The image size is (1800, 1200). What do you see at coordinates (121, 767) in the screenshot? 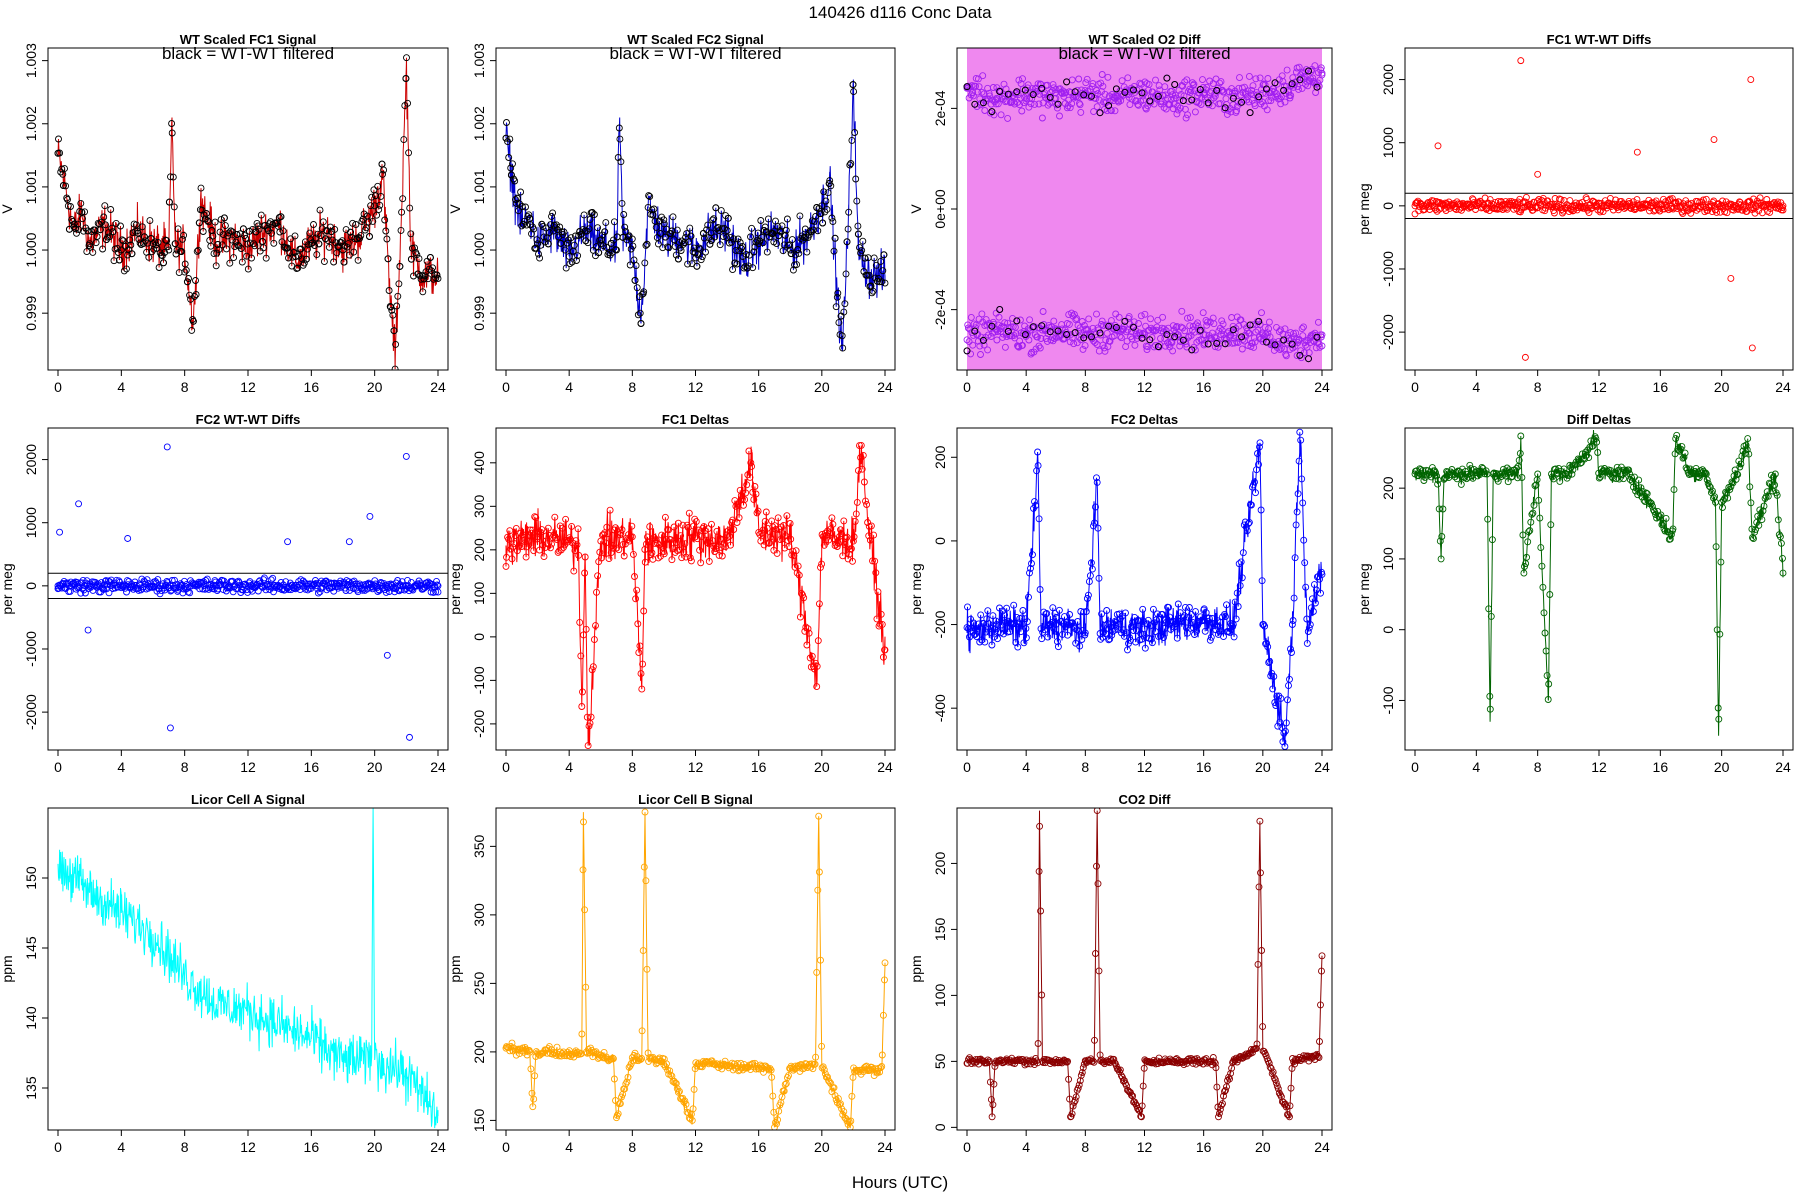
I see `x-tick-label: 4` at bounding box center [121, 767].